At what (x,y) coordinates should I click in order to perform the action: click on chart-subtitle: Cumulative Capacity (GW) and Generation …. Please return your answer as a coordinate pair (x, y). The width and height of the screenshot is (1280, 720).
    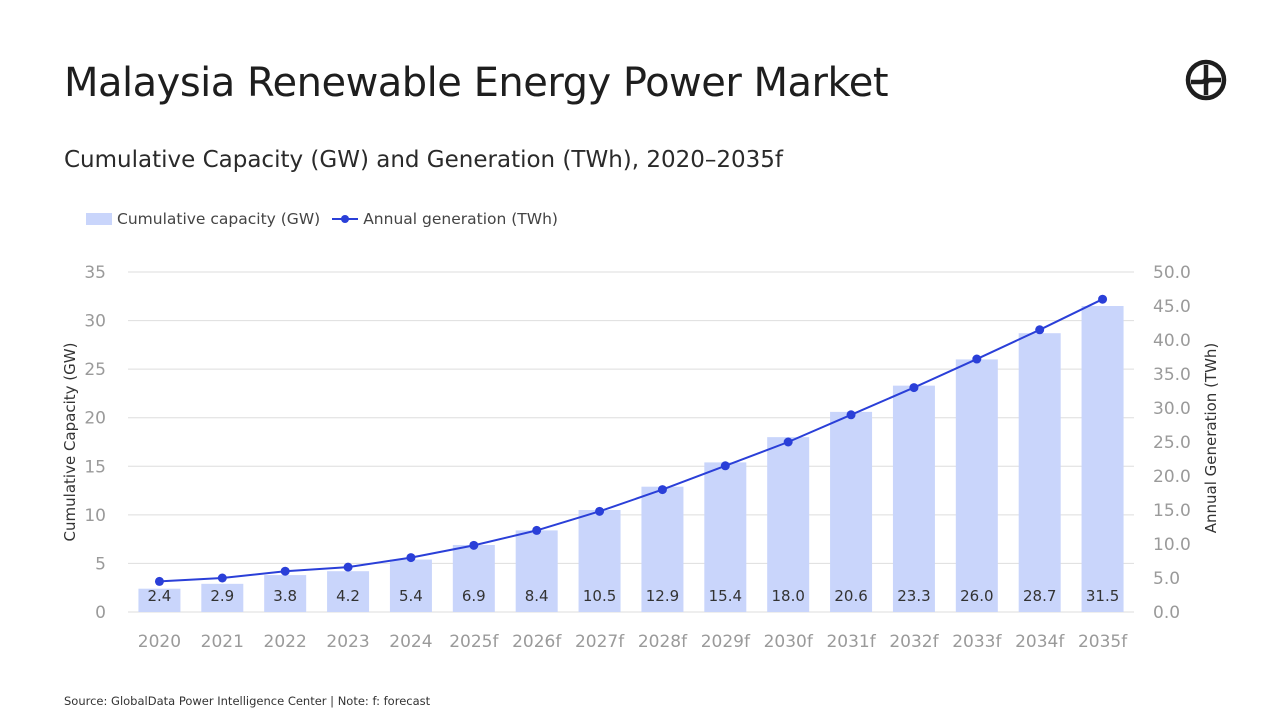
    Looking at the image, I should click on (424, 160).